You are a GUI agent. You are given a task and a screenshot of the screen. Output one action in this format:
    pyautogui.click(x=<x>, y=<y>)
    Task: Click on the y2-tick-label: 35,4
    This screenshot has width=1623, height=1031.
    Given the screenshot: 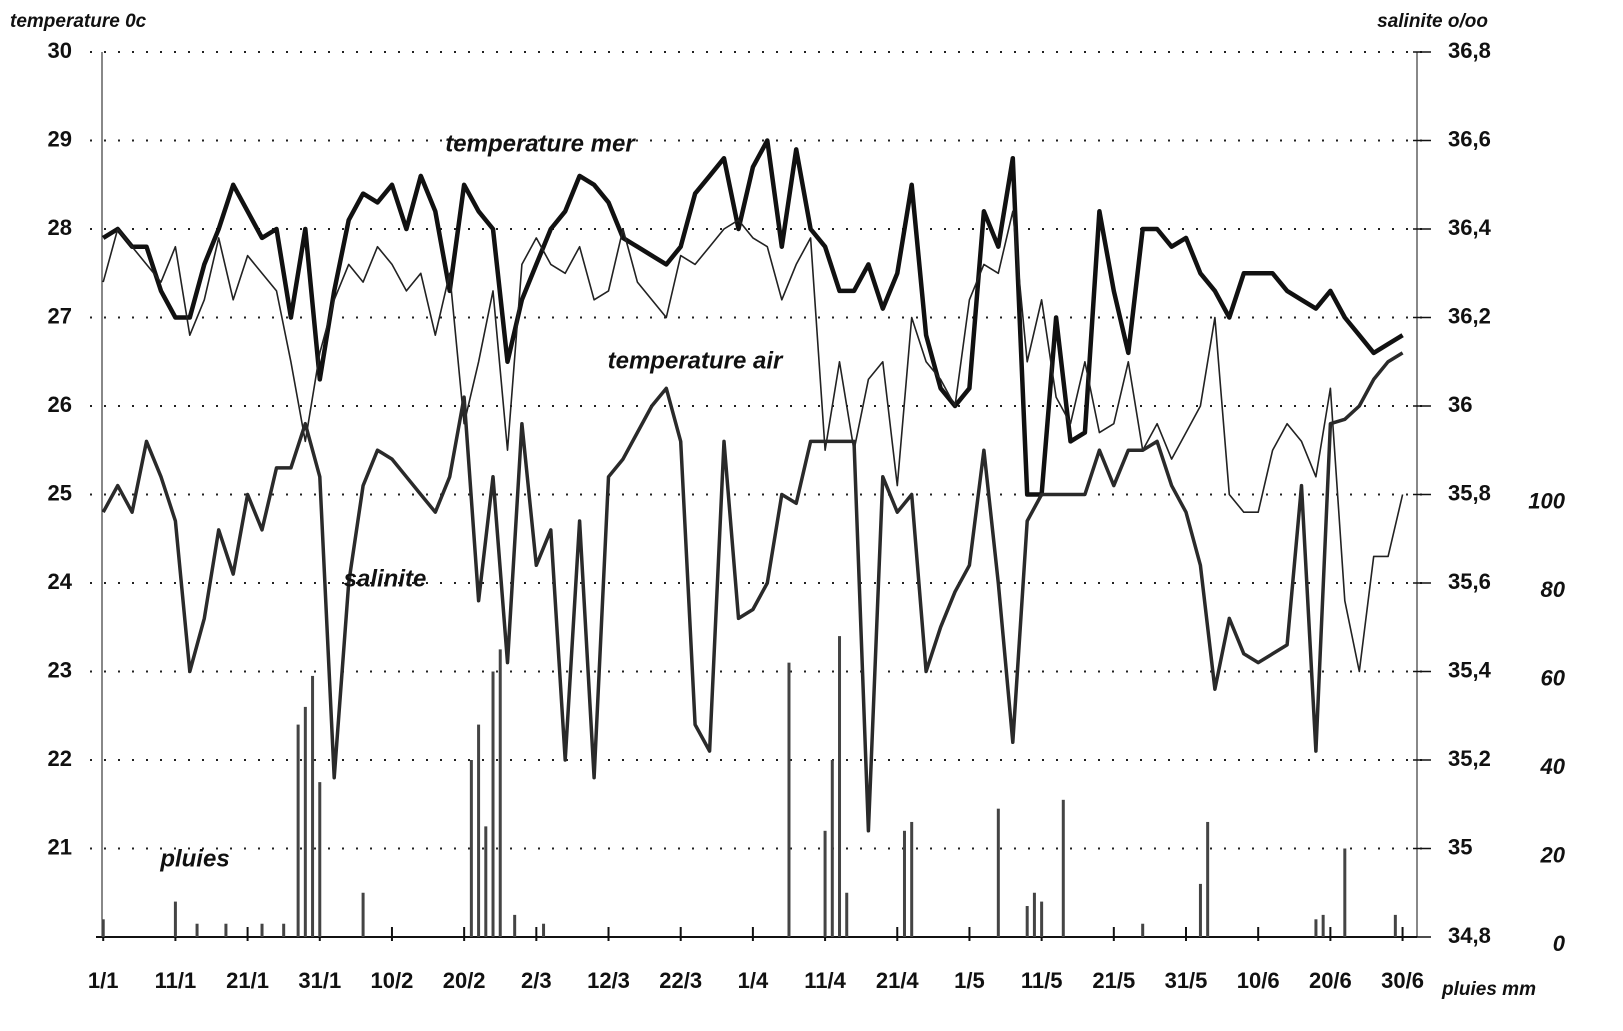 What is the action you would take?
    pyautogui.click(x=1470, y=669)
    